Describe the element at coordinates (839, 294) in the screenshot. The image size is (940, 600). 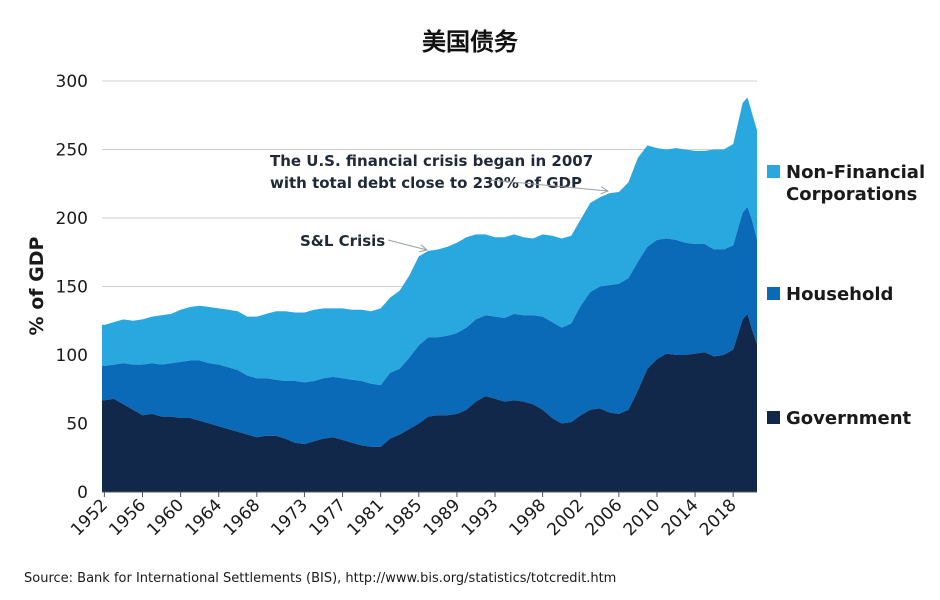
I see `legend-label: Household` at that location.